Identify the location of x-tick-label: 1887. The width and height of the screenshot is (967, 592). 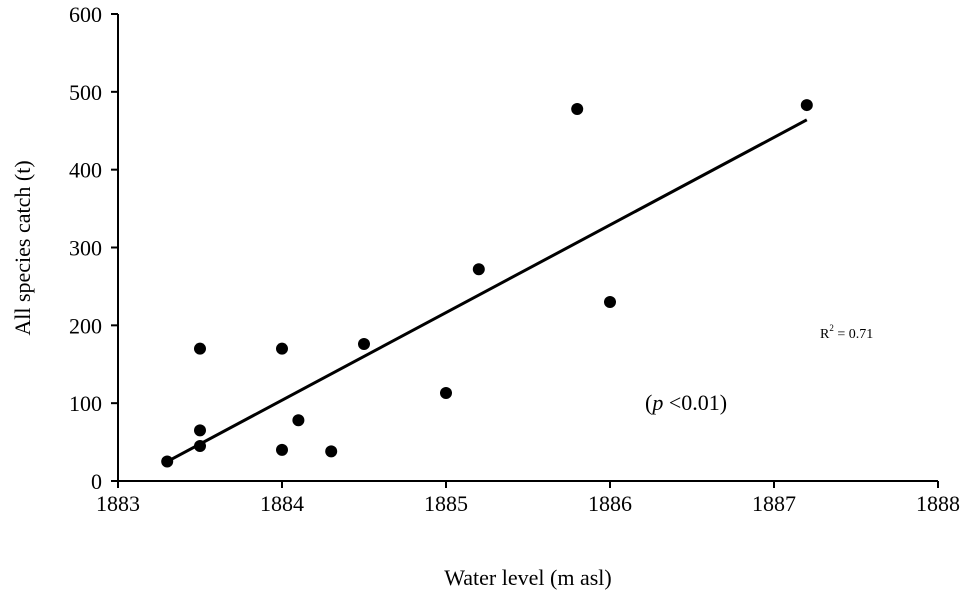
(774, 503).